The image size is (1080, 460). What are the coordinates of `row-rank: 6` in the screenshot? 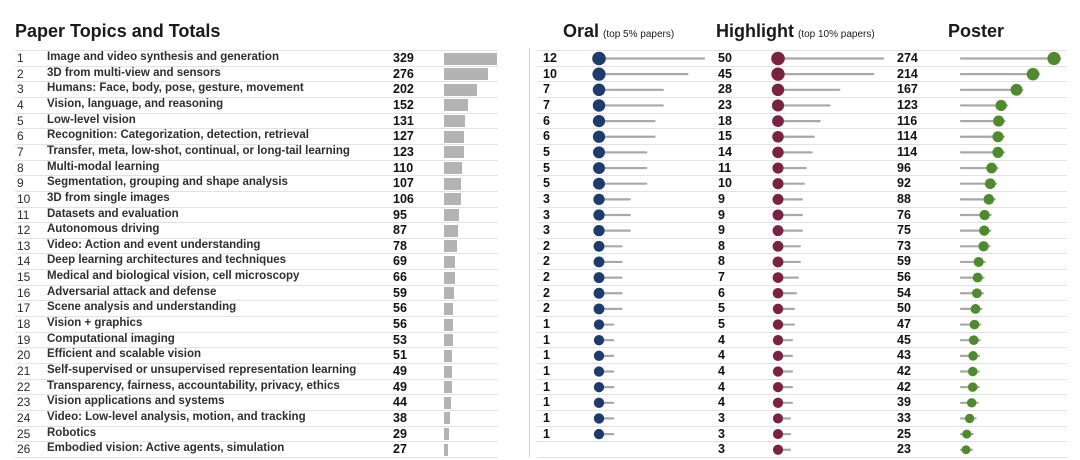 It's located at (20, 136).